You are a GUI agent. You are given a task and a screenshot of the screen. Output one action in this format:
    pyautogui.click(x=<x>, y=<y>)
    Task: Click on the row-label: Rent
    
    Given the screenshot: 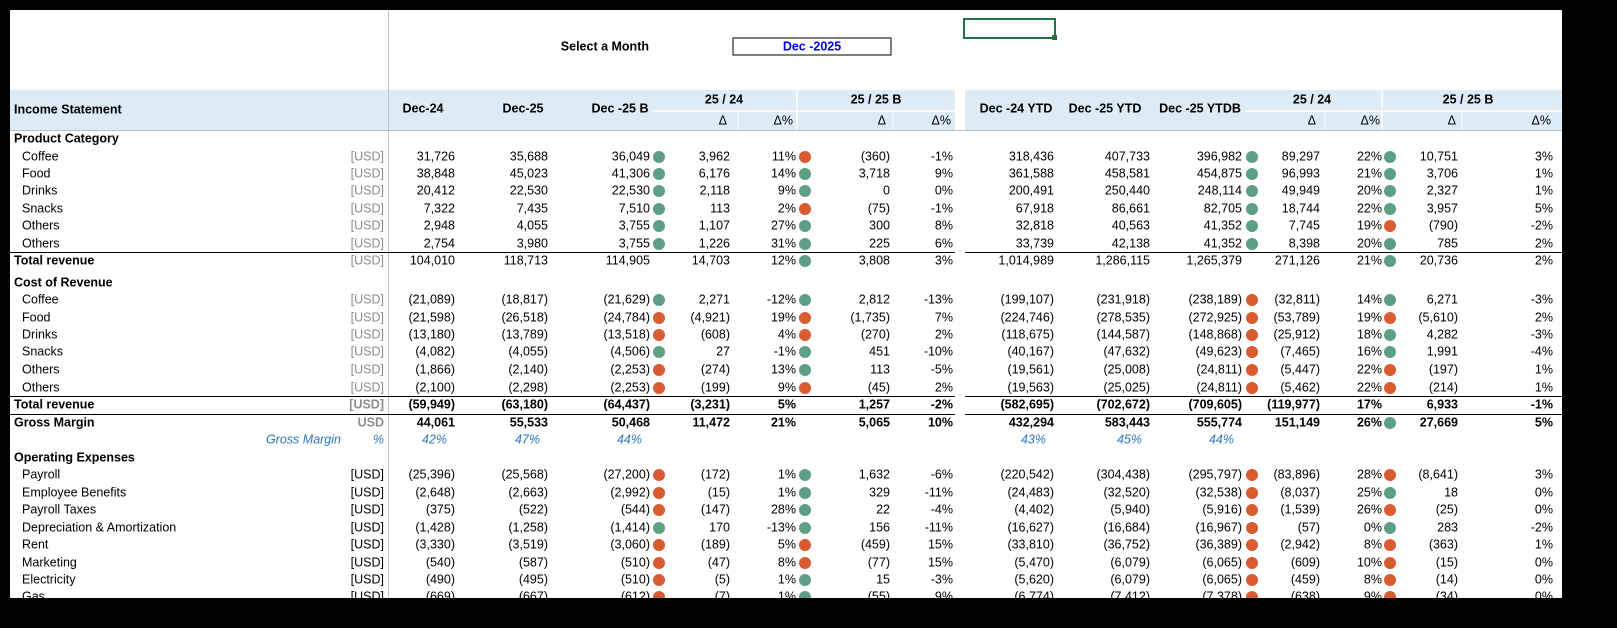 What is the action you would take?
    pyautogui.click(x=35, y=544)
    